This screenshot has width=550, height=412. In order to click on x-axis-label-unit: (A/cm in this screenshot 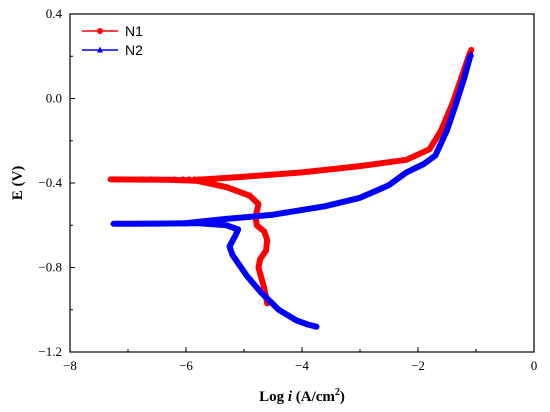, I will do `click(313, 397)`.